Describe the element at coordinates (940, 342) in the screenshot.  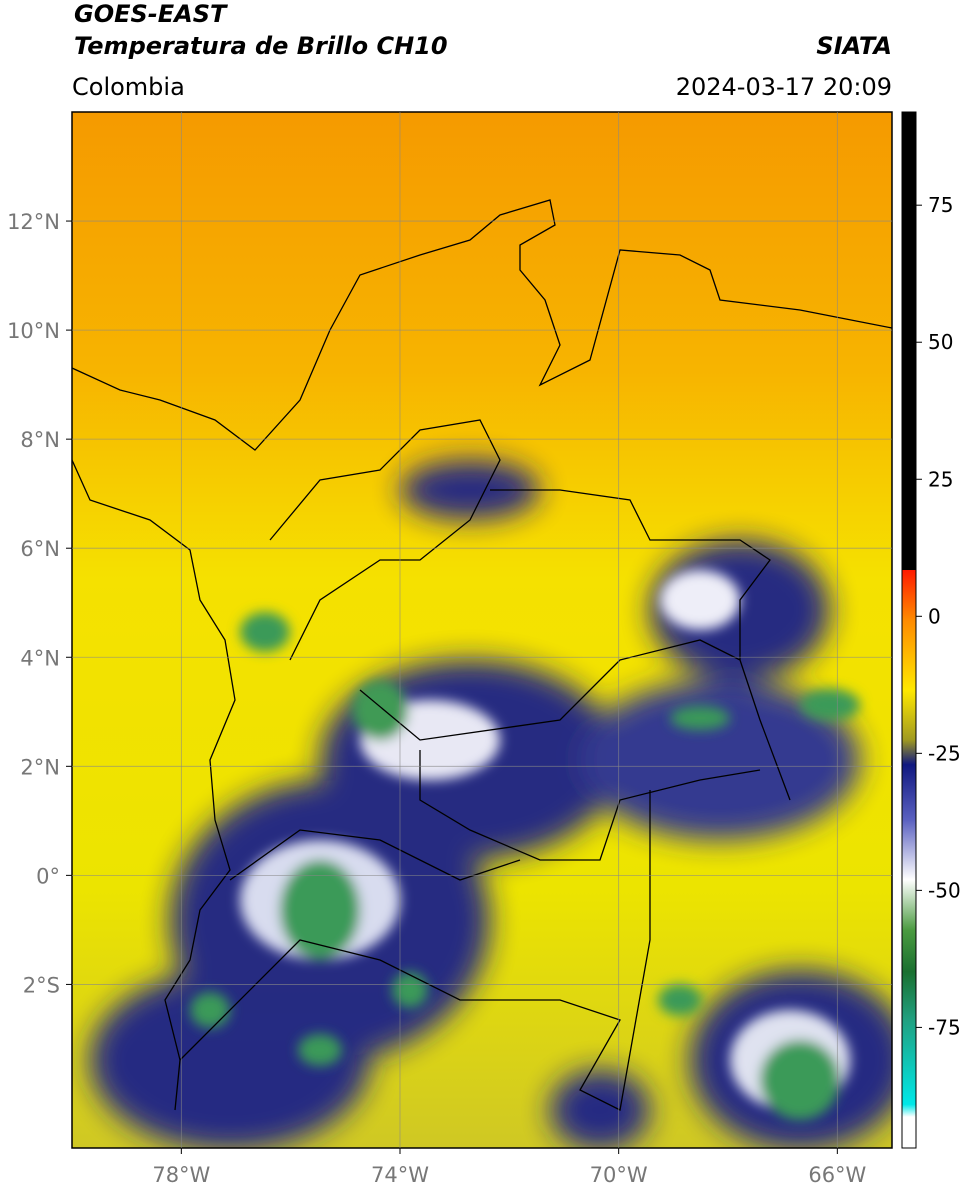
I see `colorbar-tick-label: 50` at that location.